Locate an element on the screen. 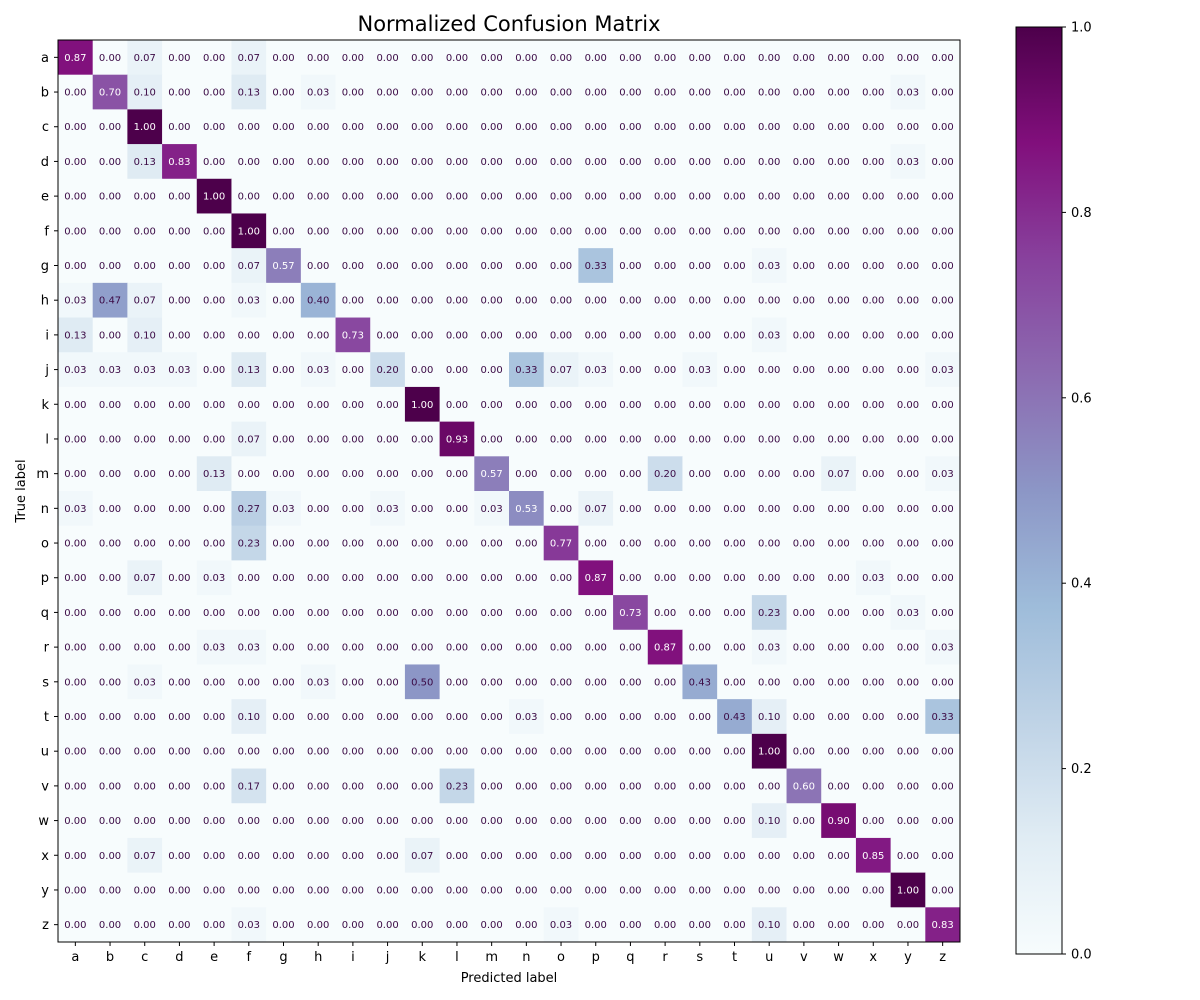 This screenshot has height=1000, width=1200. y-tick-label: z is located at coordinates (45, 925).